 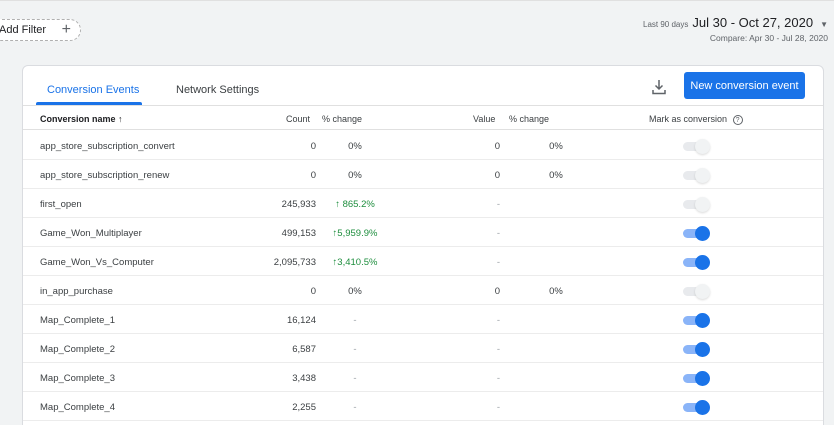 I want to click on table-row: Map_Complete_2 6,587 - -, so click(x=423, y=348).